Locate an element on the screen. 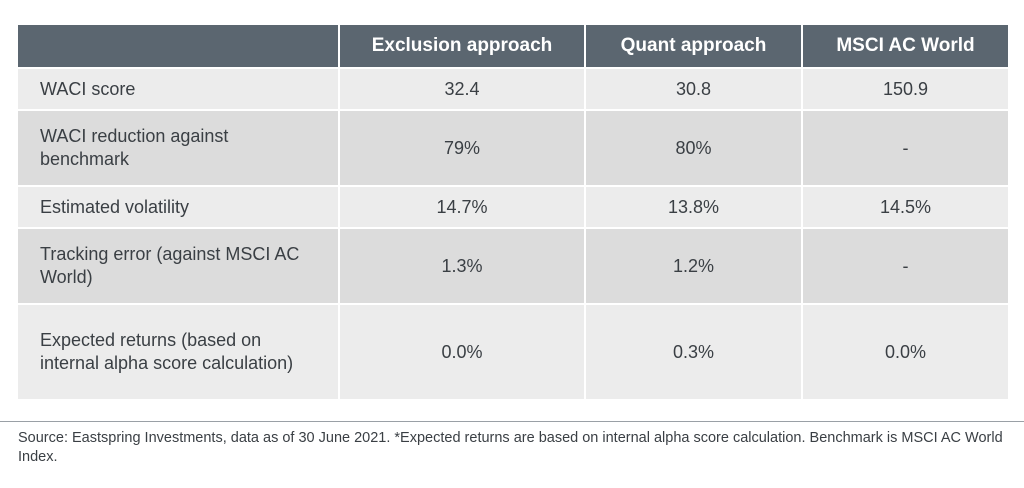 This screenshot has height=488, width=1024. cell-exclusion: 14.7% is located at coordinates (461, 206).